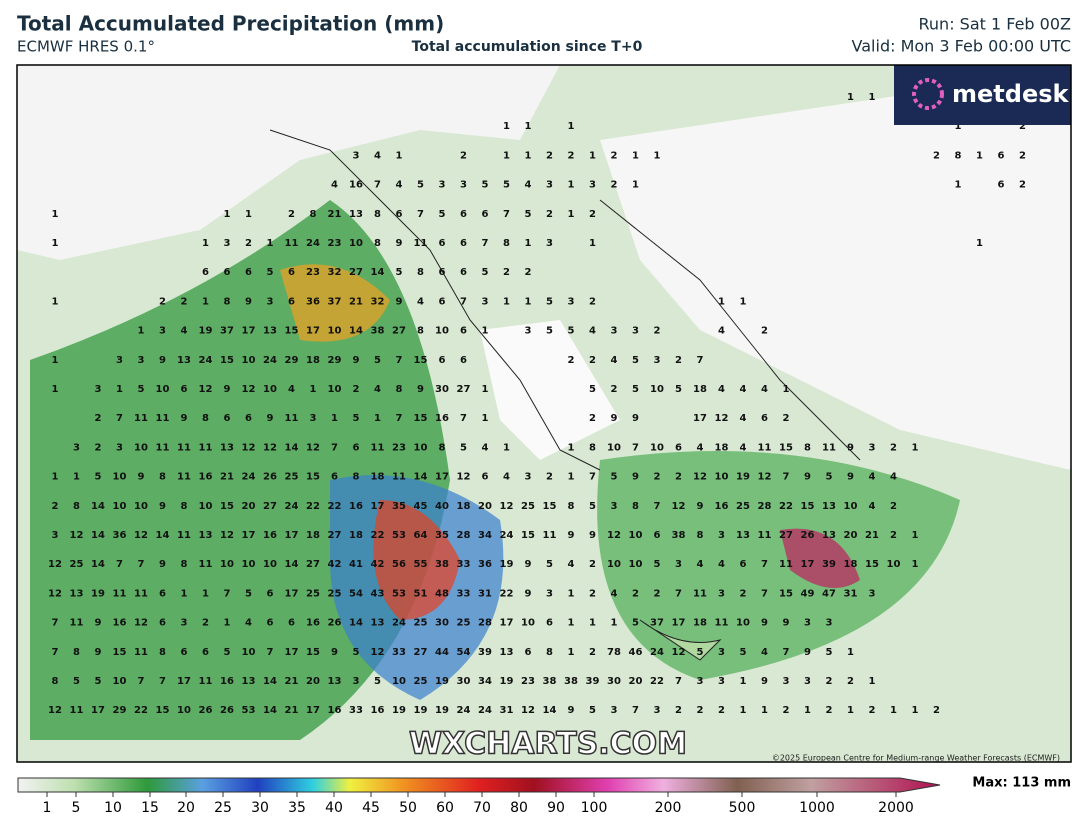 The image size is (1088, 839). What do you see at coordinates (808, 535) in the screenshot?
I see `map-value: 26` at bounding box center [808, 535].